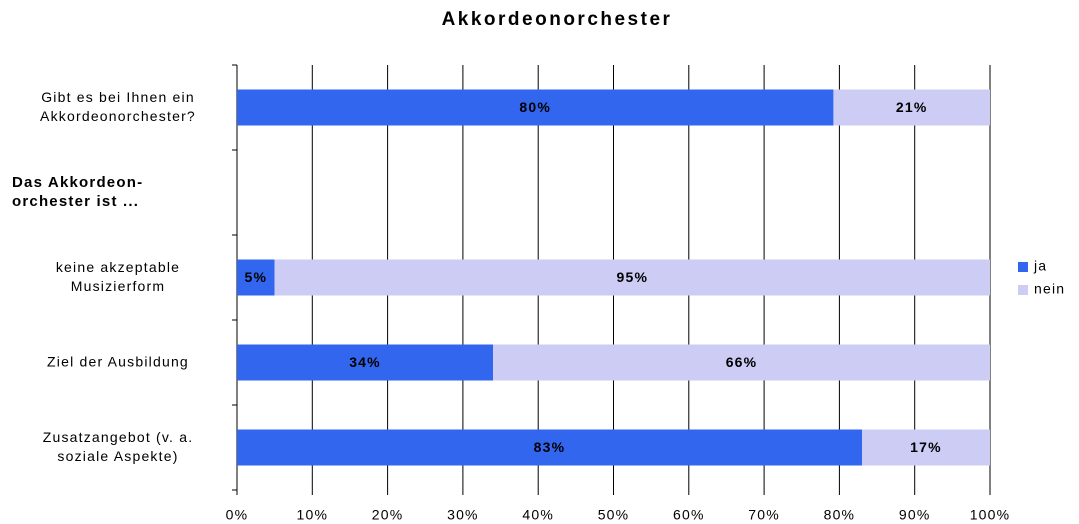 The width and height of the screenshot is (1079, 524). Describe the element at coordinates (388, 515) in the screenshot. I see `x-tick-label: 20%` at that location.